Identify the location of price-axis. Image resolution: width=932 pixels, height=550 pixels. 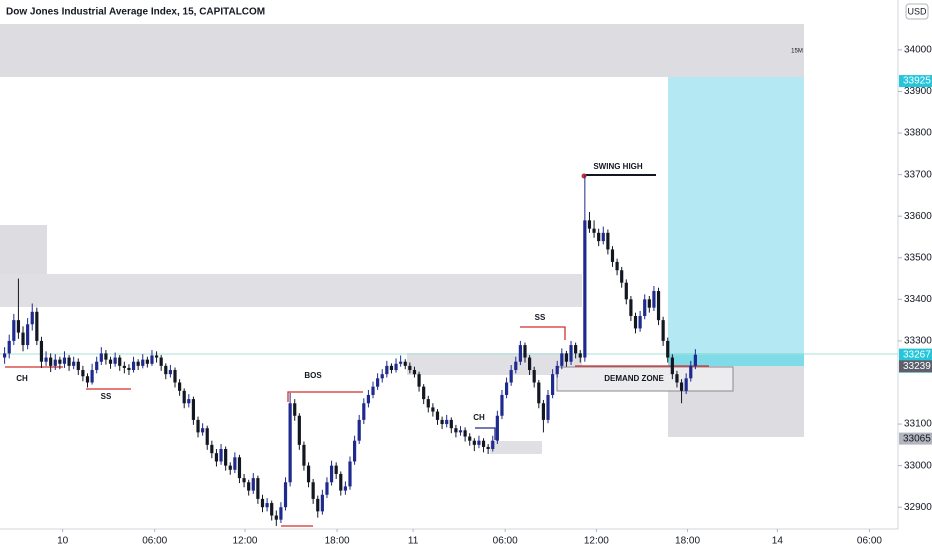
(915, 275).